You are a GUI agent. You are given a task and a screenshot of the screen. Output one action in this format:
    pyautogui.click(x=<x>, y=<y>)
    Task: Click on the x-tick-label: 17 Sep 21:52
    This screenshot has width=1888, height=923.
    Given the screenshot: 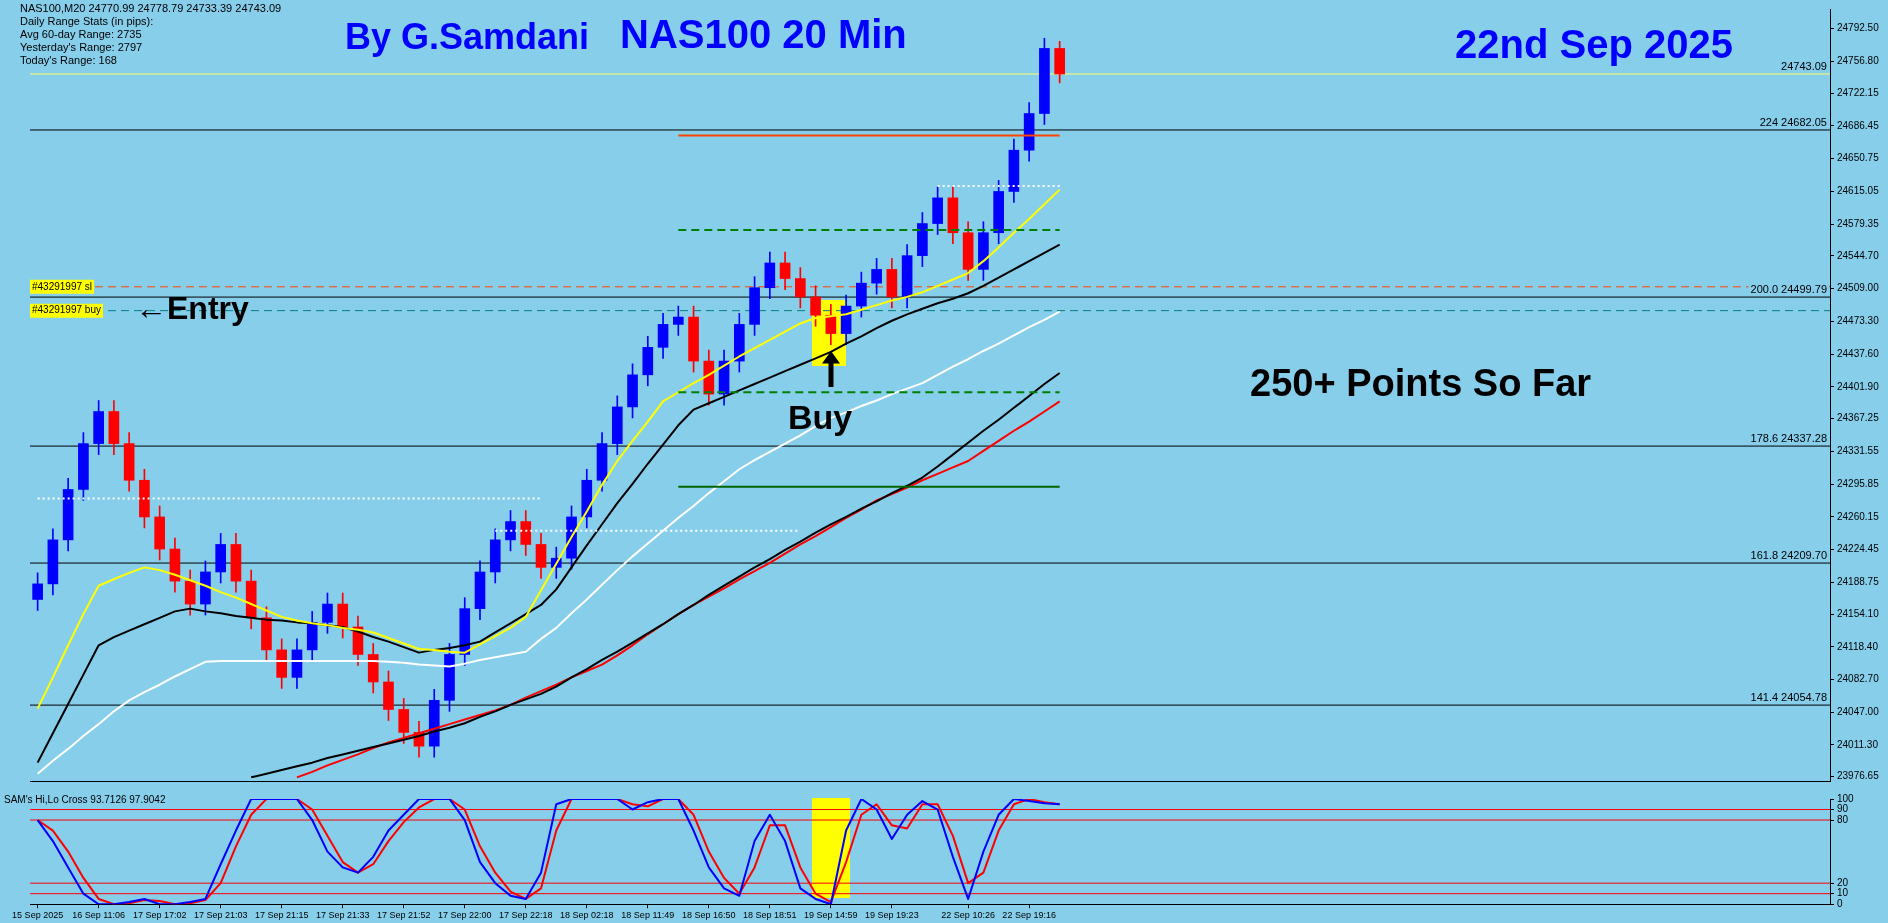 What is the action you would take?
    pyautogui.click(x=403, y=915)
    